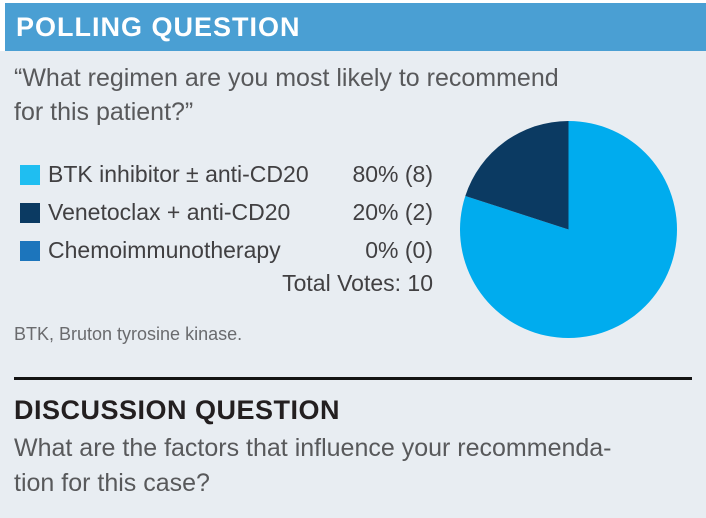 This screenshot has width=706, height=518. Describe the element at coordinates (392, 174) in the screenshot. I see `legend-value: 80% (8)` at that location.